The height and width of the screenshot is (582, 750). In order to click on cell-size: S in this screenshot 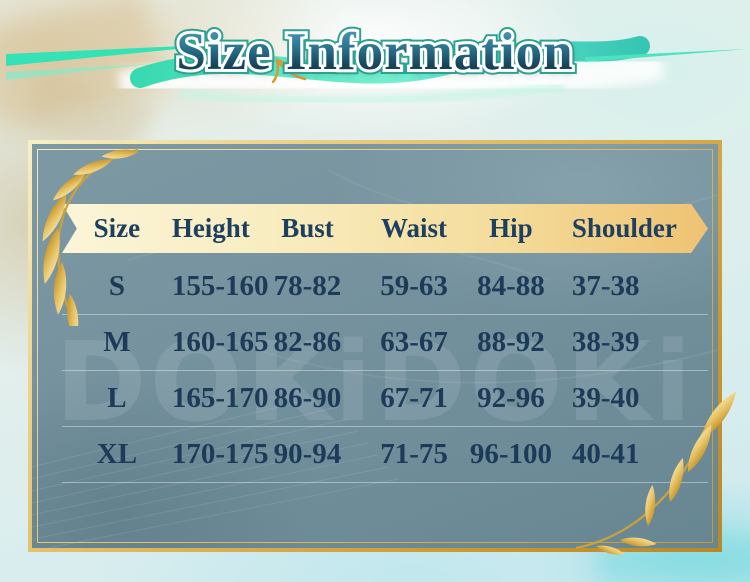, I will do `click(116, 286)`.